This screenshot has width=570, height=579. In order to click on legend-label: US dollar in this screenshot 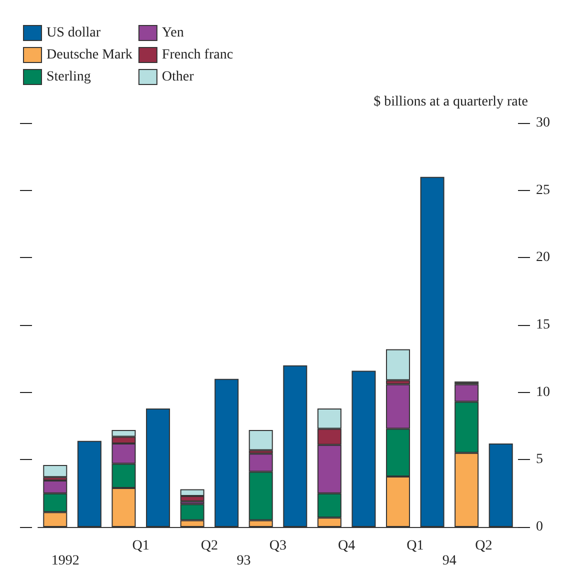, I will do `click(73, 33)`.